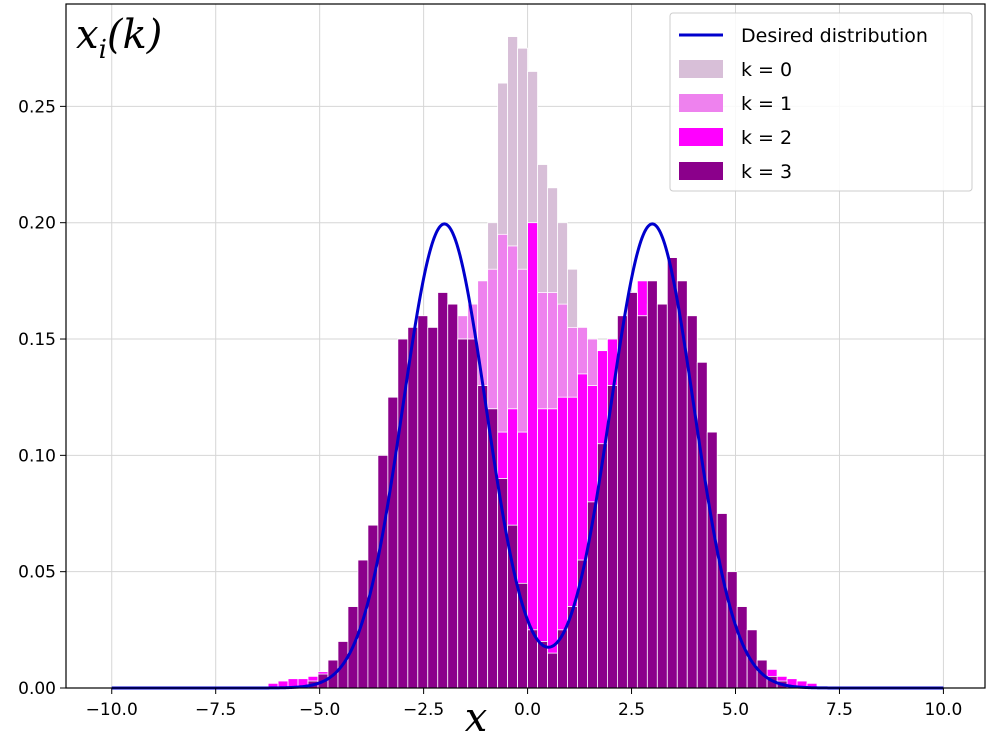  Describe the element at coordinates (103, 50) in the screenshot. I see `corner-label-subscript: i` at that location.